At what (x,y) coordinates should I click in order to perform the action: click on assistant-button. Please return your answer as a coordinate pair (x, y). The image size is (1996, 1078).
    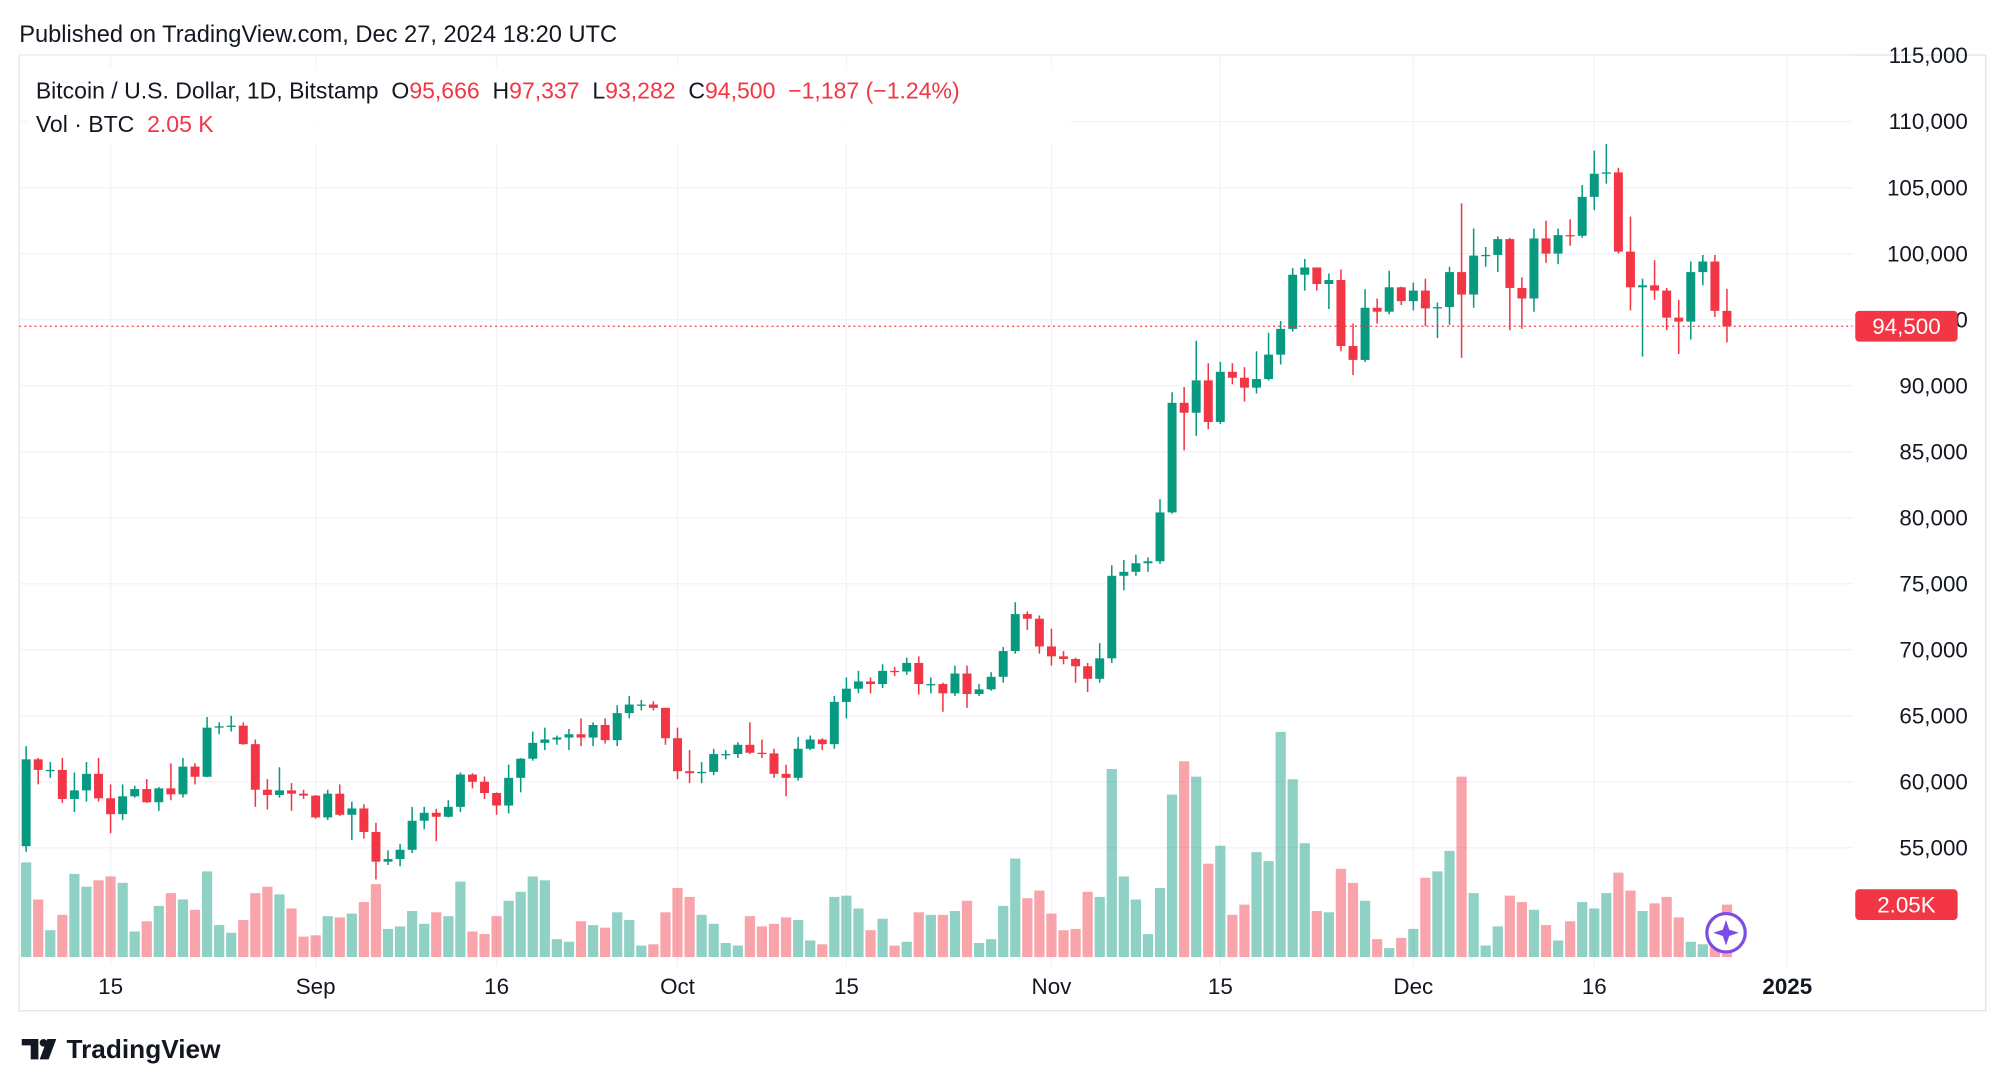
    Looking at the image, I should click on (1726, 932).